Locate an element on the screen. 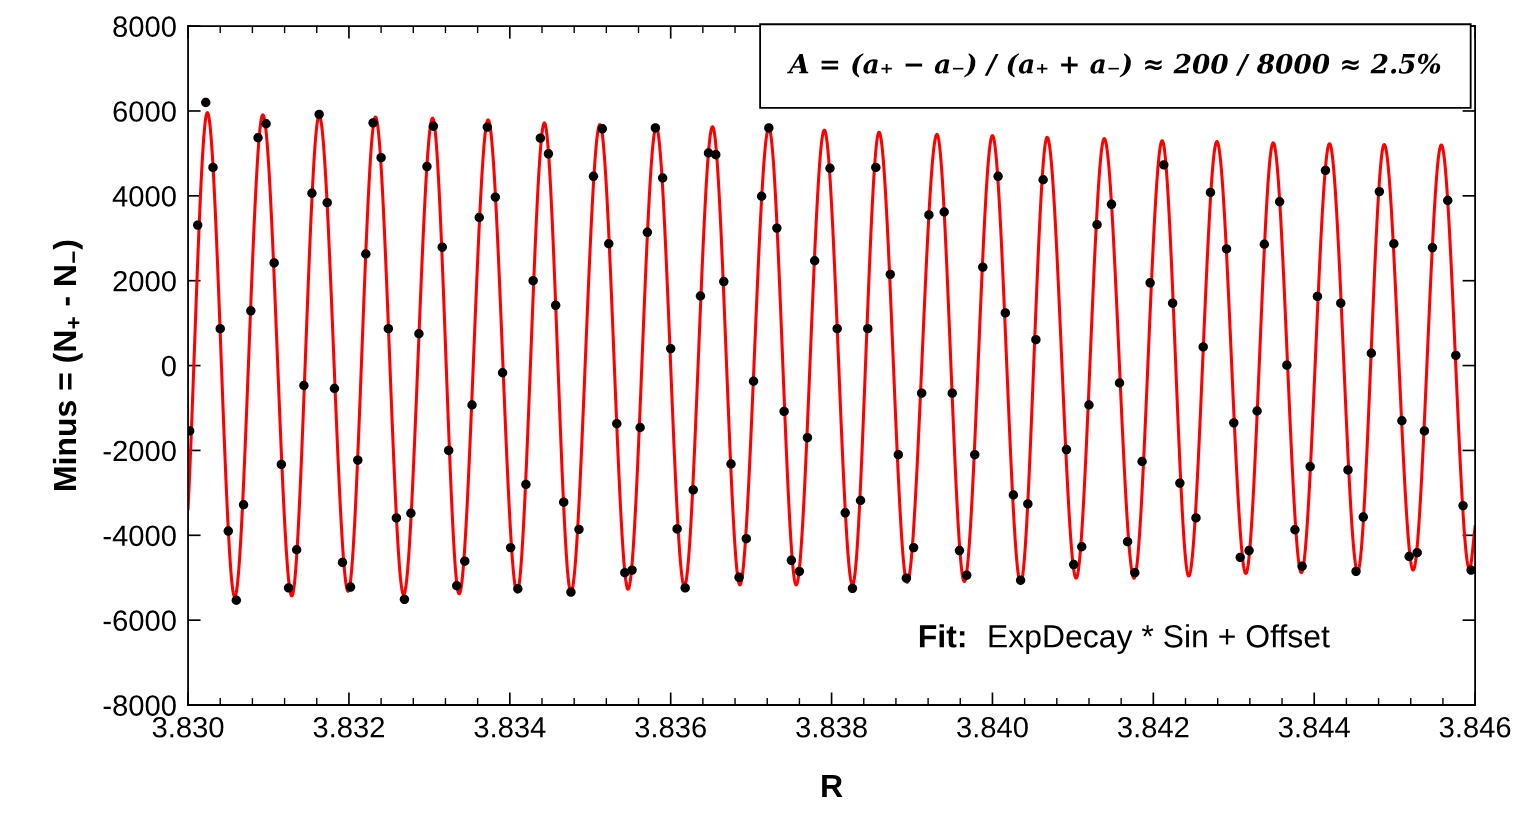  annotation: A = (a₊ − a₋) / (a₊ + a₋) ≈ 200 / 8000 ≈ 2.5% is located at coordinates (1114, 65).